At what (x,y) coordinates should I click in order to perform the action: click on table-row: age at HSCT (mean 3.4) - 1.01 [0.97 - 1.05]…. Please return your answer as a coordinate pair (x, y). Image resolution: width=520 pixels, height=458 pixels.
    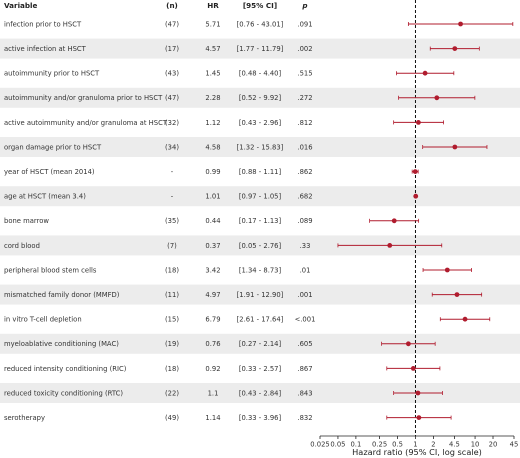
    Looking at the image, I should click on (158, 197).